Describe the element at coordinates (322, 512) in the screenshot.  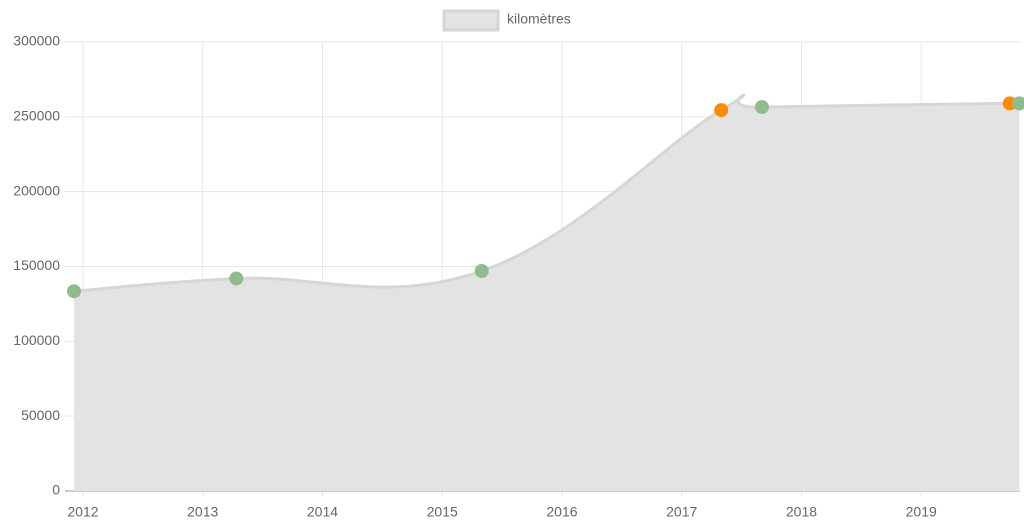
I see `x-tick-label: 2014` at that location.